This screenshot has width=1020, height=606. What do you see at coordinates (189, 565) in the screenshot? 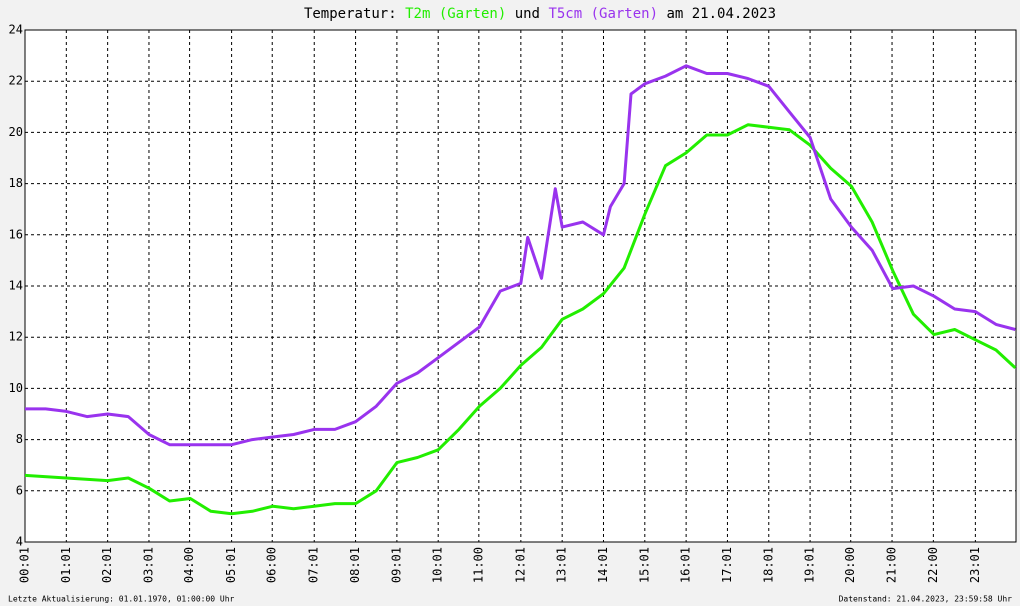
I see `x-tick-label: 04:00` at bounding box center [189, 565].